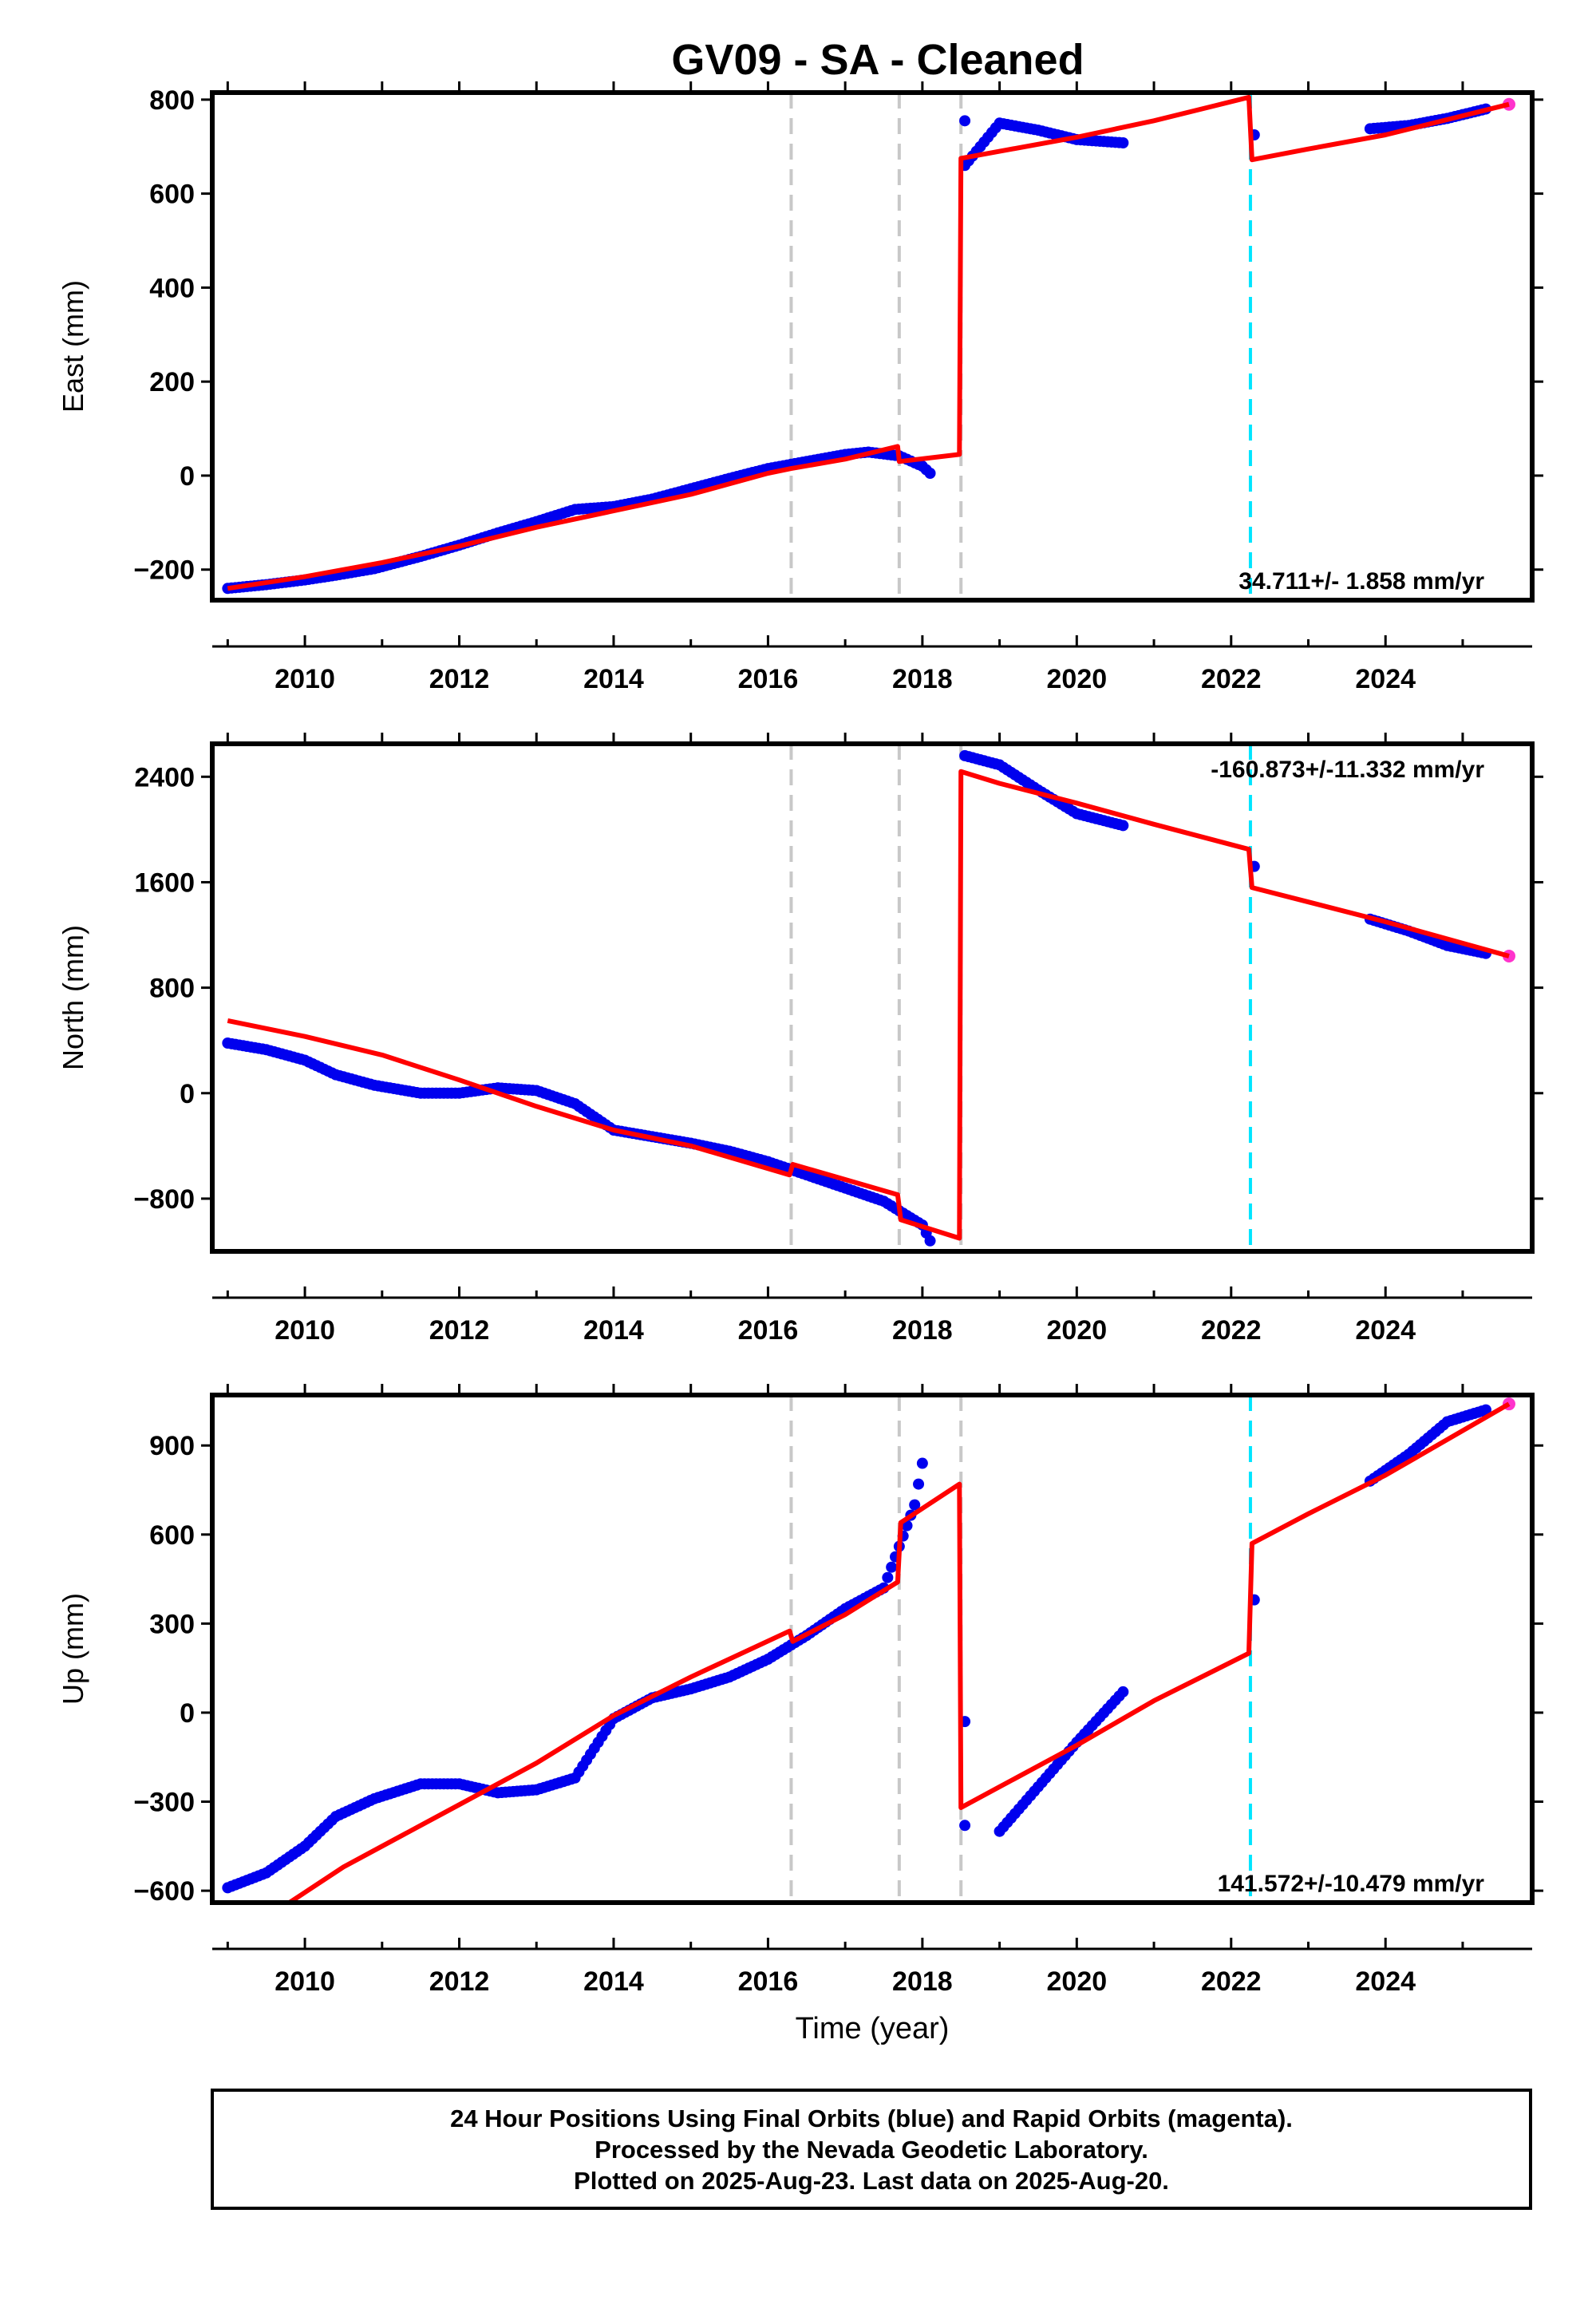 The image size is (1596, 2316). Describe the element at coordinates (164, 883) in the screenshot. I see `y-tick-label: 1600` at that location.